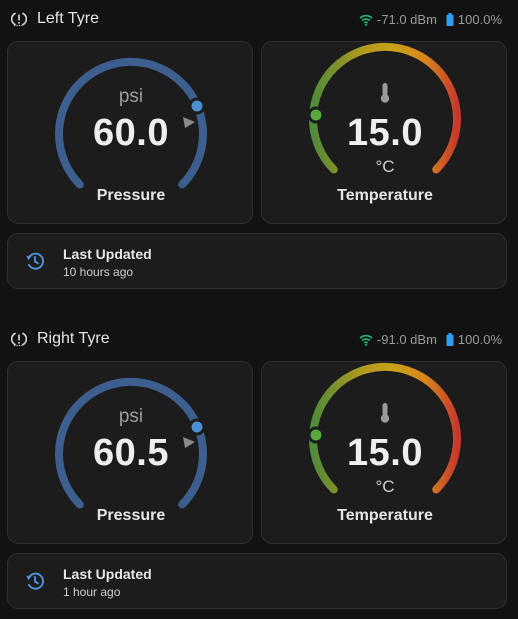  What do you see at coordinates (257, 261) in the screenshot?
I see `last-updated-card: Last Updated 10 hours ago` at bounding box center [257, 261].